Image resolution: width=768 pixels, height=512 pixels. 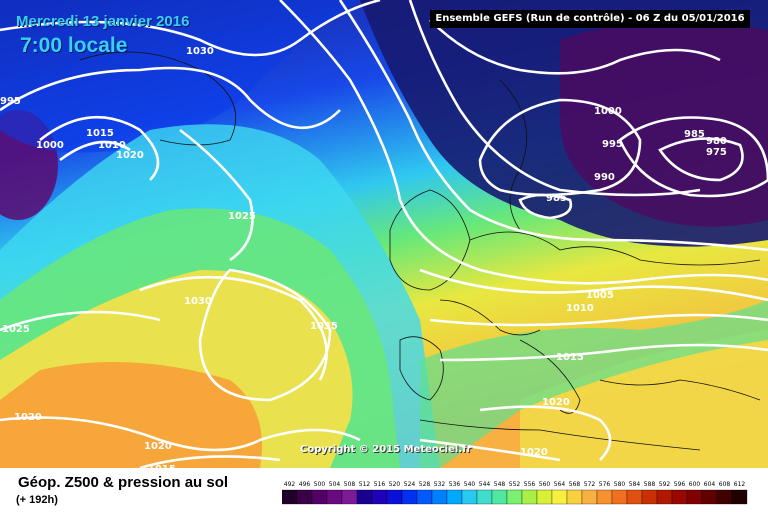 I want to click on scale-tick-label: 508, so click(x=350, y=484).